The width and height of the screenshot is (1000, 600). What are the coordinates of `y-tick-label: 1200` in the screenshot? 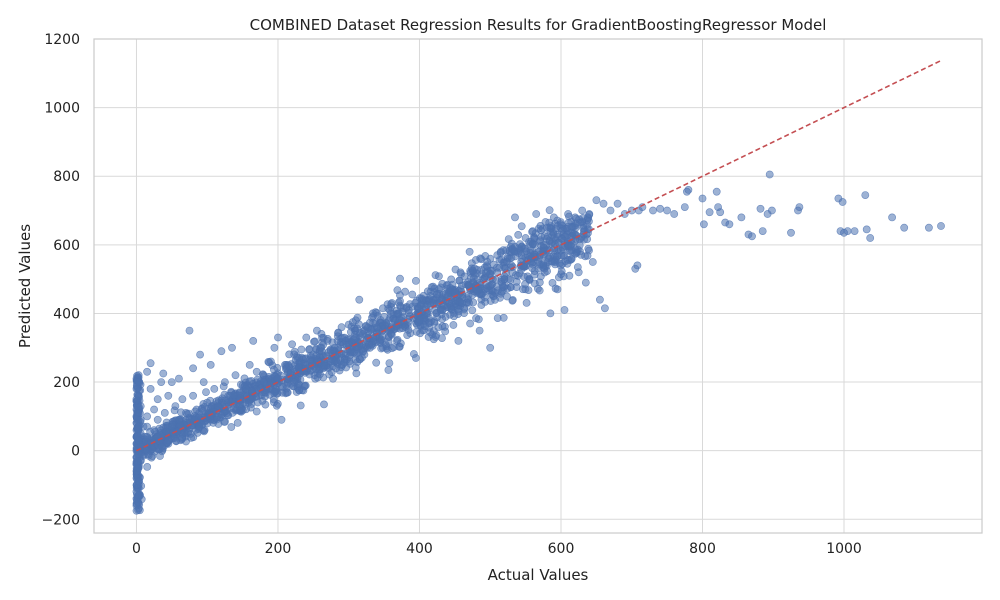 It's located at (62, 40).